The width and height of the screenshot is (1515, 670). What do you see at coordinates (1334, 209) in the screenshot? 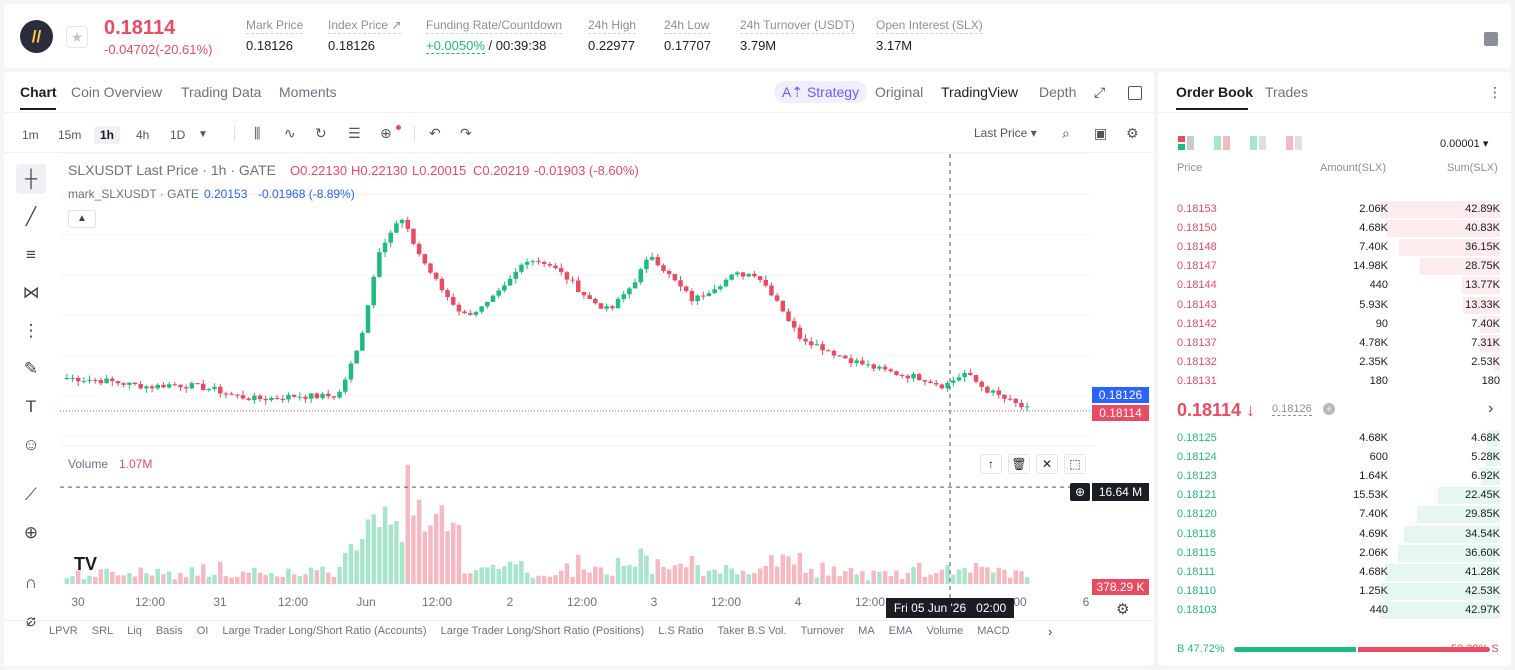
I see `ask-row: 0.18153 2.06K 42.89K` at bounding box center [1334, 209].